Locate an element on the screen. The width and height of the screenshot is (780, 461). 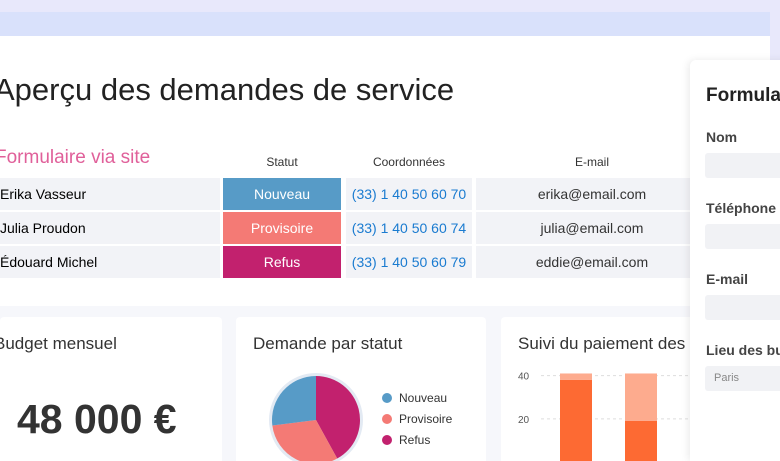
cell: Julia Proudon is located at coordinates (43, 228).